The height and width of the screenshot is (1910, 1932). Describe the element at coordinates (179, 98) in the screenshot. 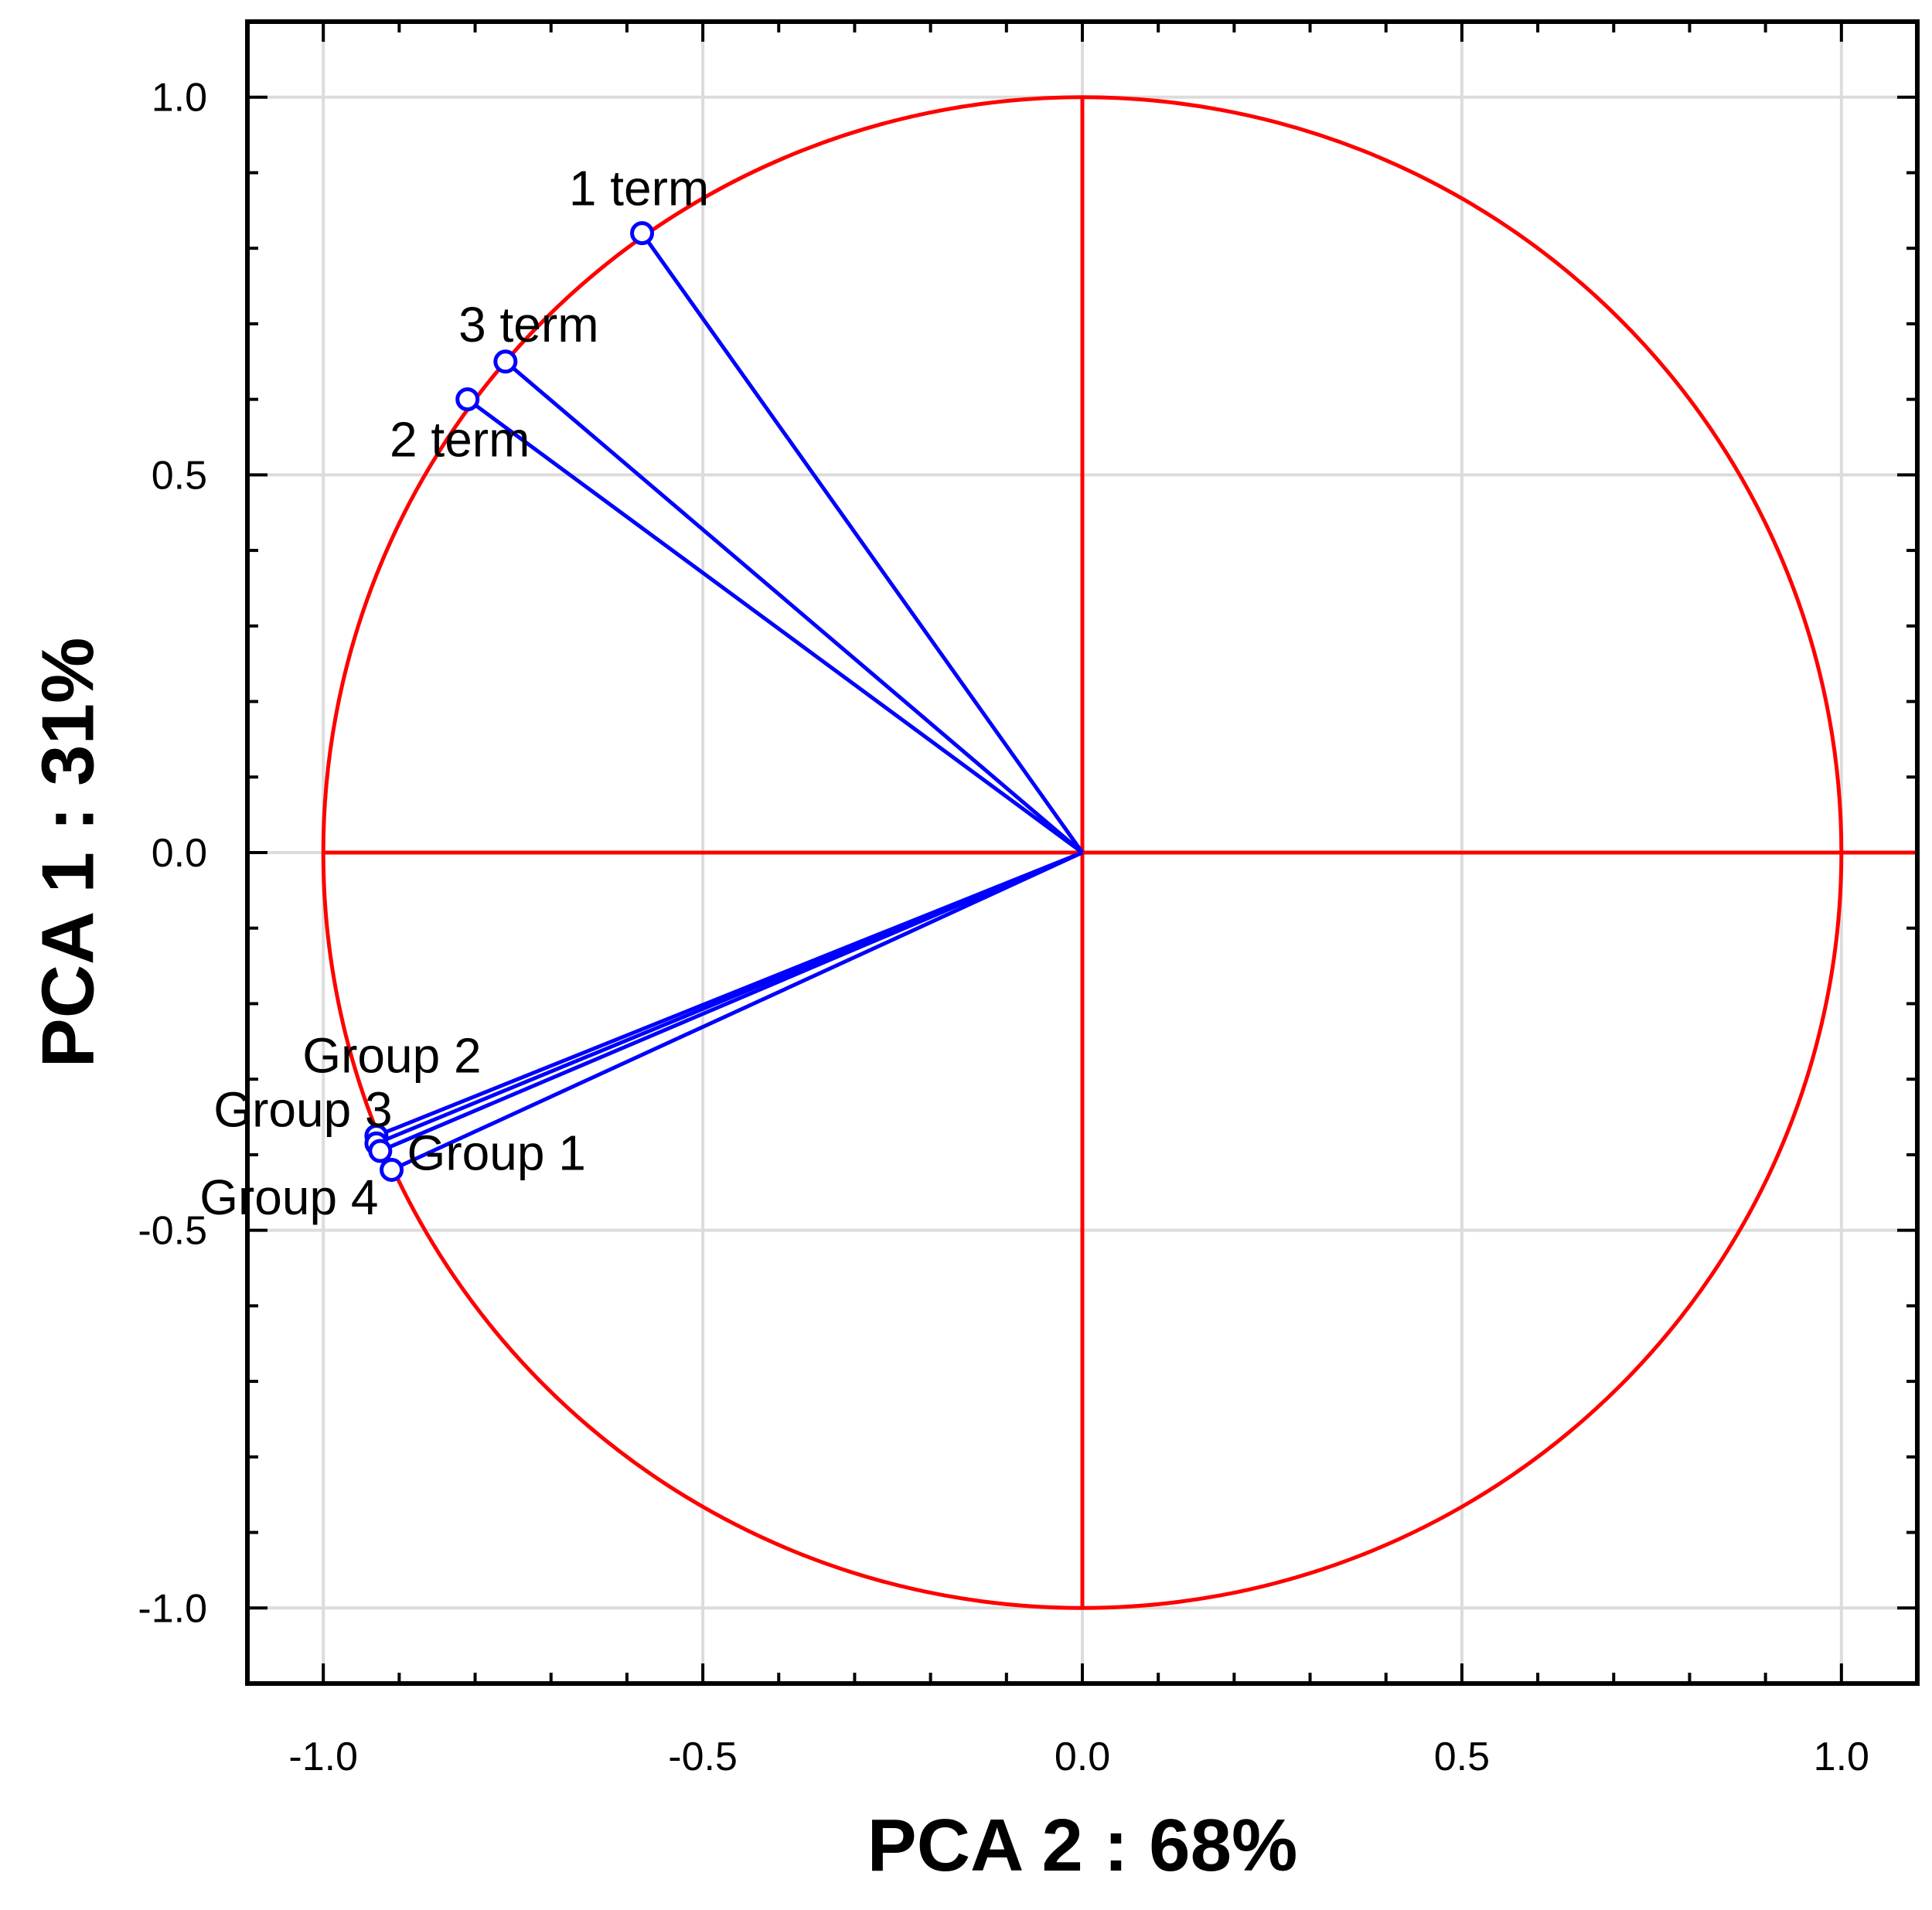

I see `y-tick-label: 1.0` at that location.